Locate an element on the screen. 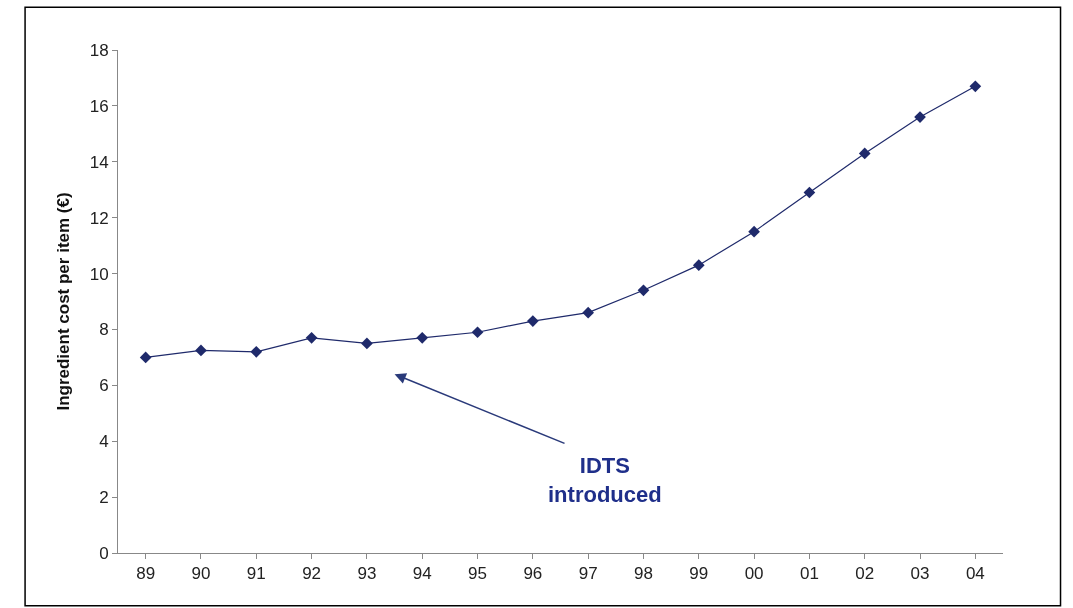 This screenshot has height=608, width=1073. annotation: IDTS introduced is located at coordinates (605, 480).